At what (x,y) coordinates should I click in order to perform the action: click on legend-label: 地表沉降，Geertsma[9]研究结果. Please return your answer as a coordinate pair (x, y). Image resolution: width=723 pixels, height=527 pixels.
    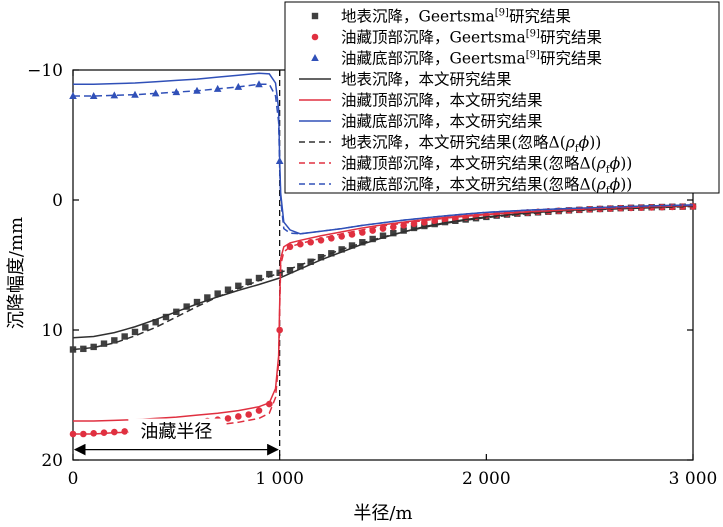
    Looking at the image, I should click on (456, 17).